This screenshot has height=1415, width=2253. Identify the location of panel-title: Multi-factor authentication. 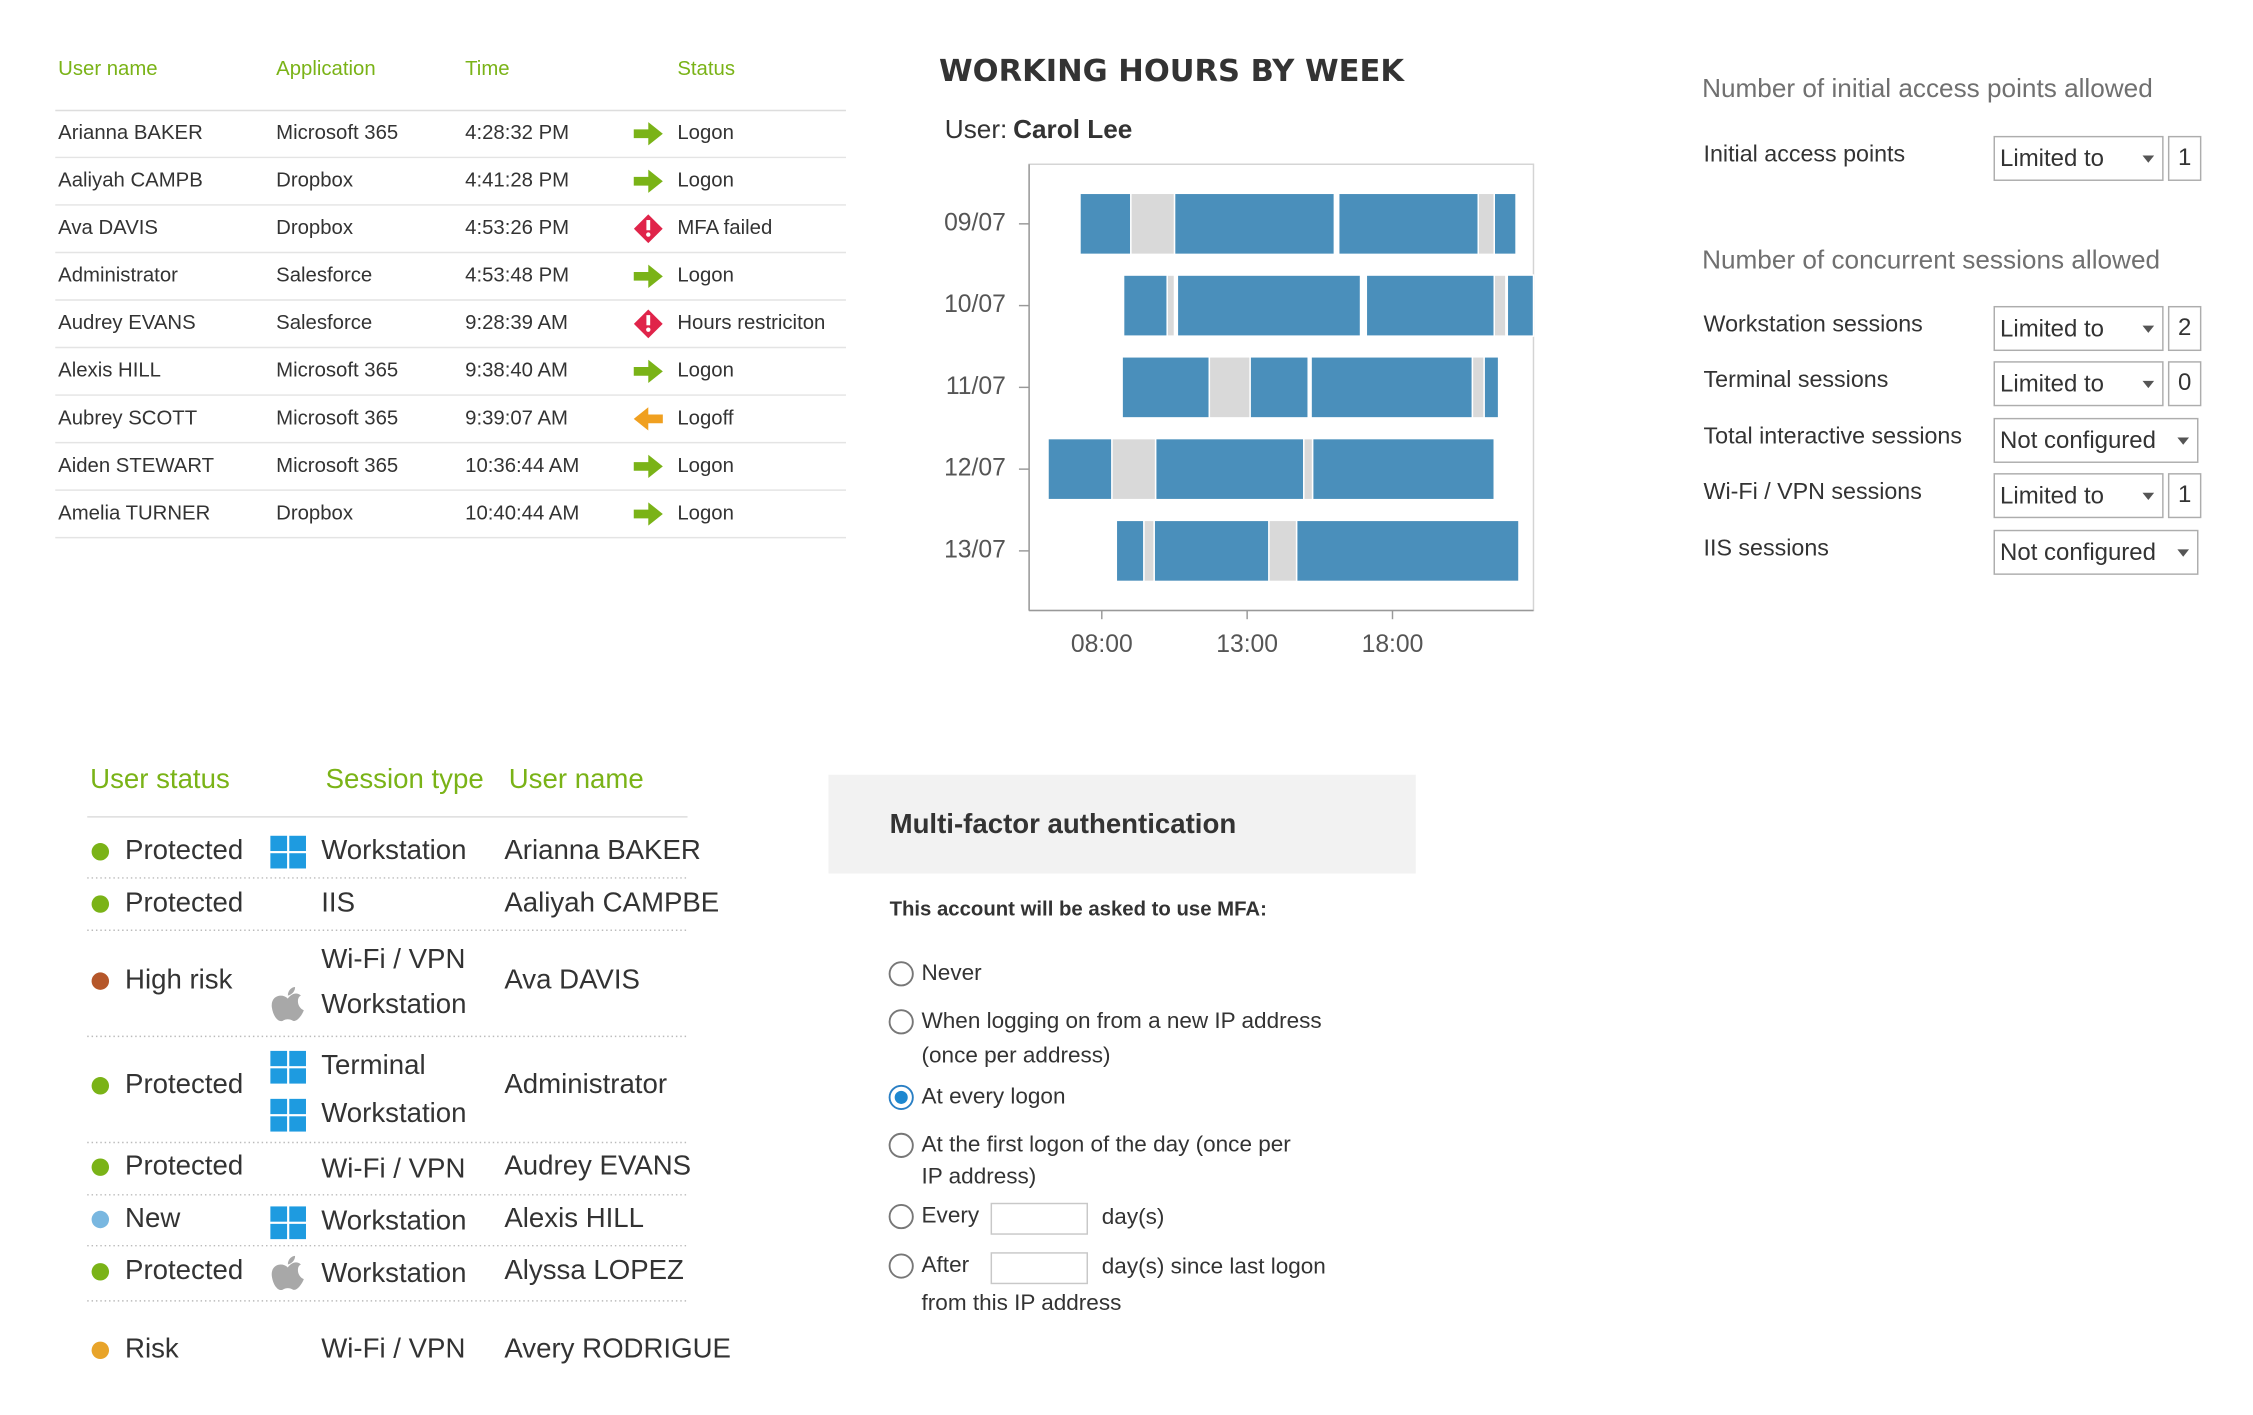
(1063, 823).